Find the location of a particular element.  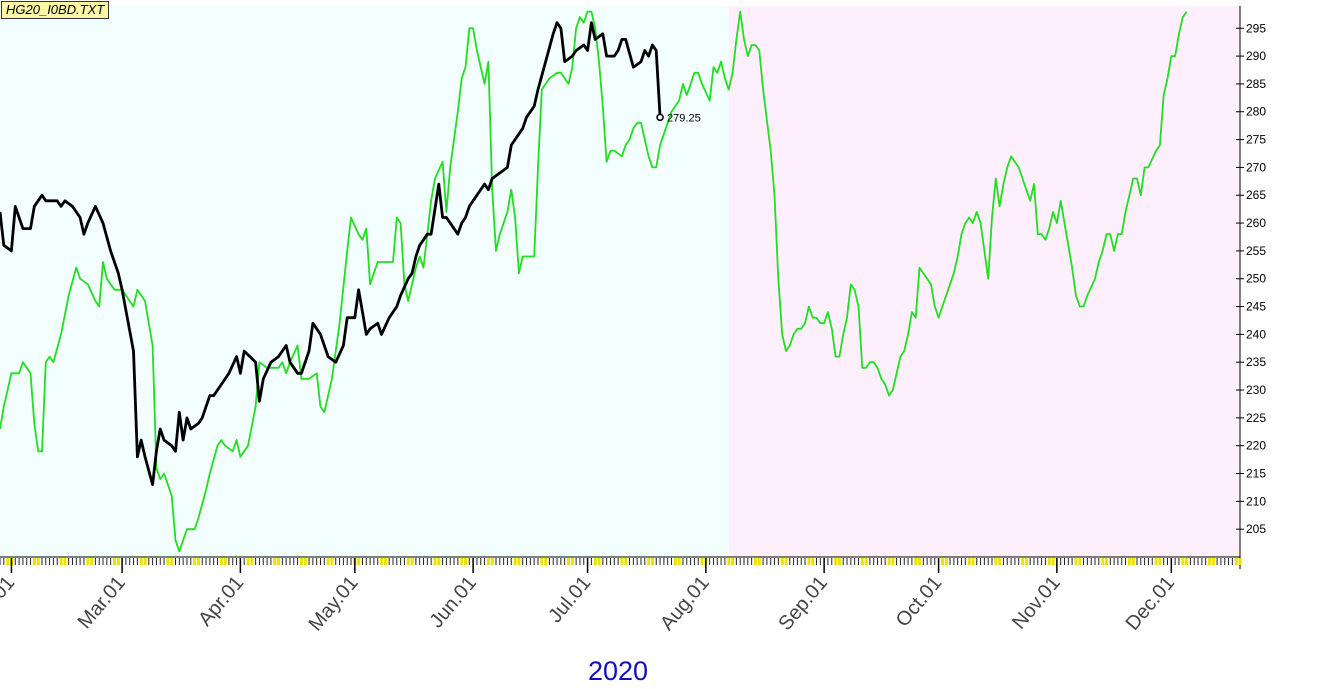

y-tick-label: 295 is located at coordinates (1256, 28).